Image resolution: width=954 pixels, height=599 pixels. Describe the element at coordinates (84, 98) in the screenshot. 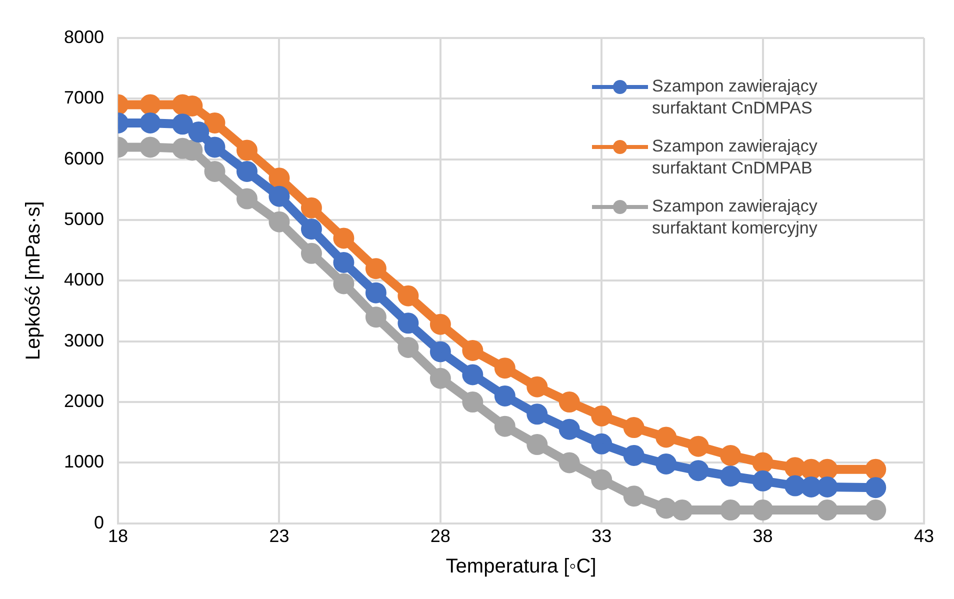

I see `y-tick-label: 7000` at that location.